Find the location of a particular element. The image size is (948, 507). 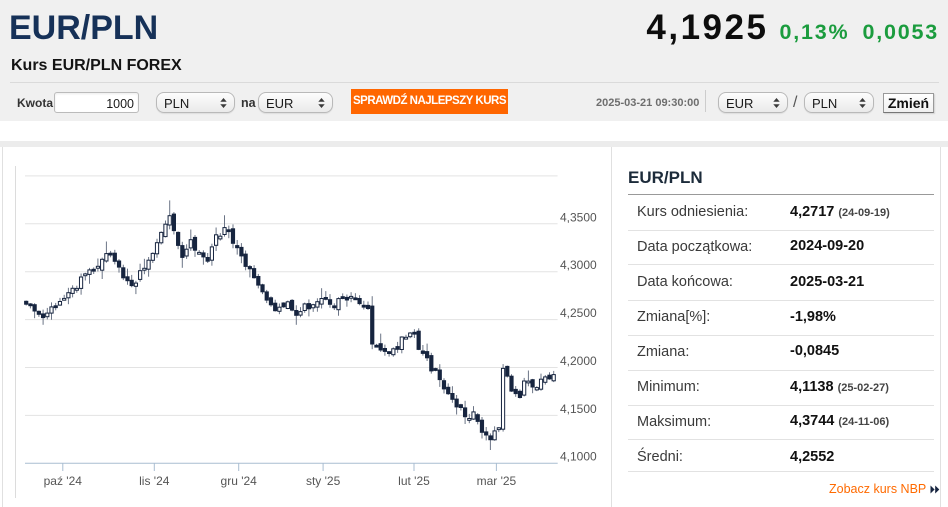

svg-text: lis '24 is located at coordinates (154, 481).